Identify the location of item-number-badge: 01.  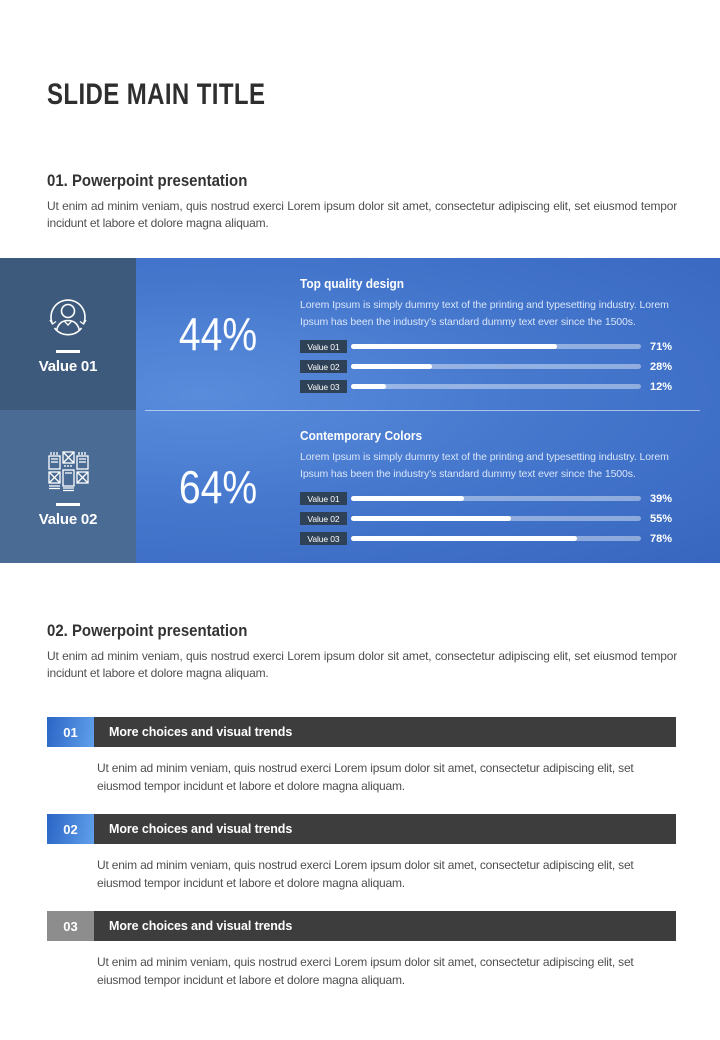
(70, 732).